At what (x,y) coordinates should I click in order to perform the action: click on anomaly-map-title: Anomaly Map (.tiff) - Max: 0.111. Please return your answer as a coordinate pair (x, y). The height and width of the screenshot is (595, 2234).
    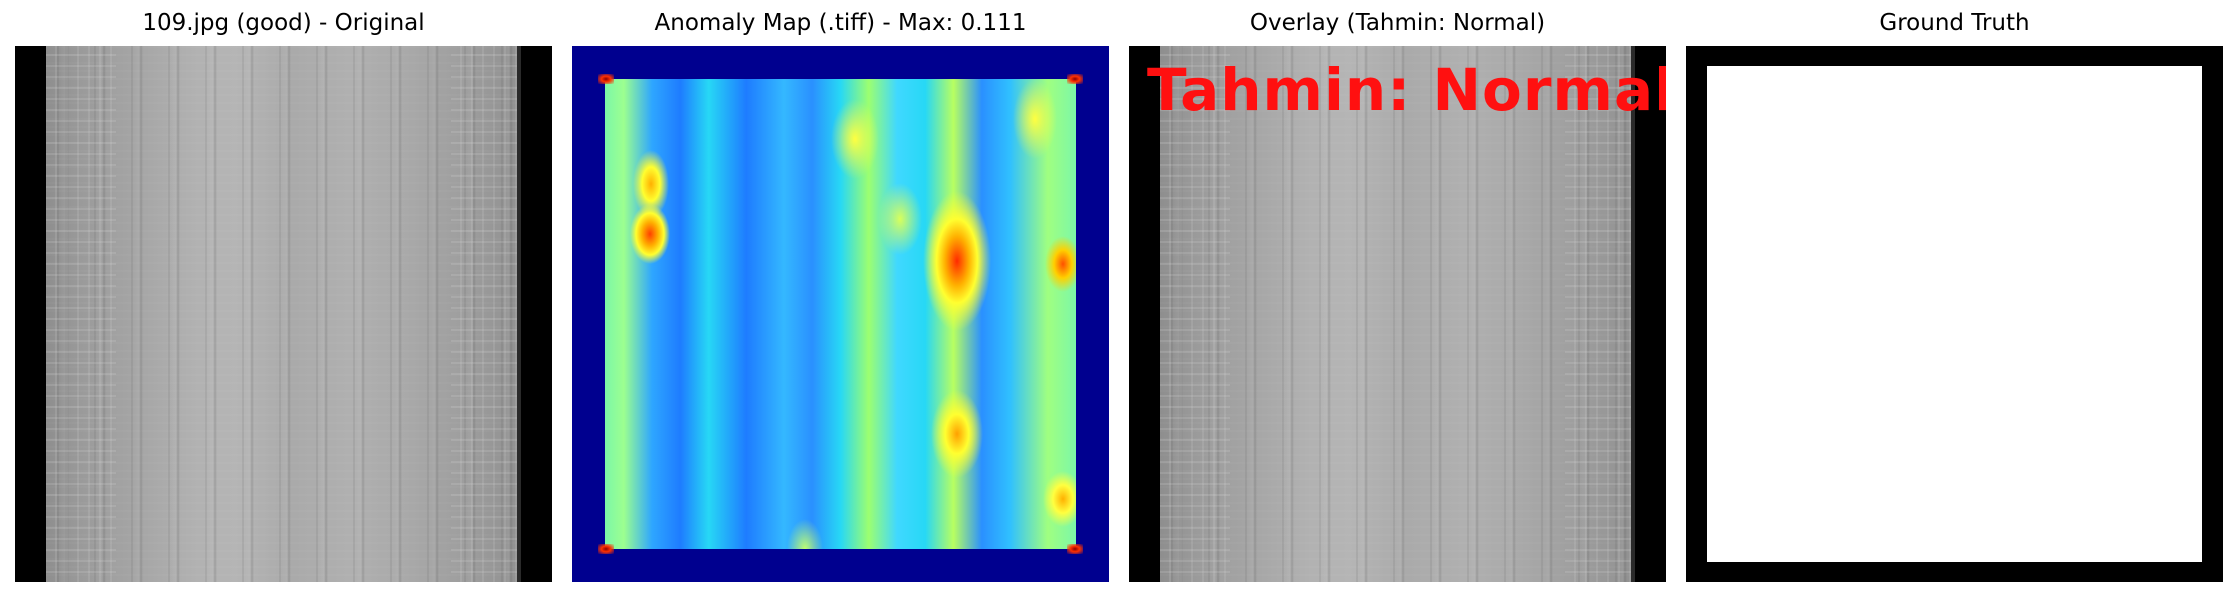
    Looking at the image, I should click on (840, 23).